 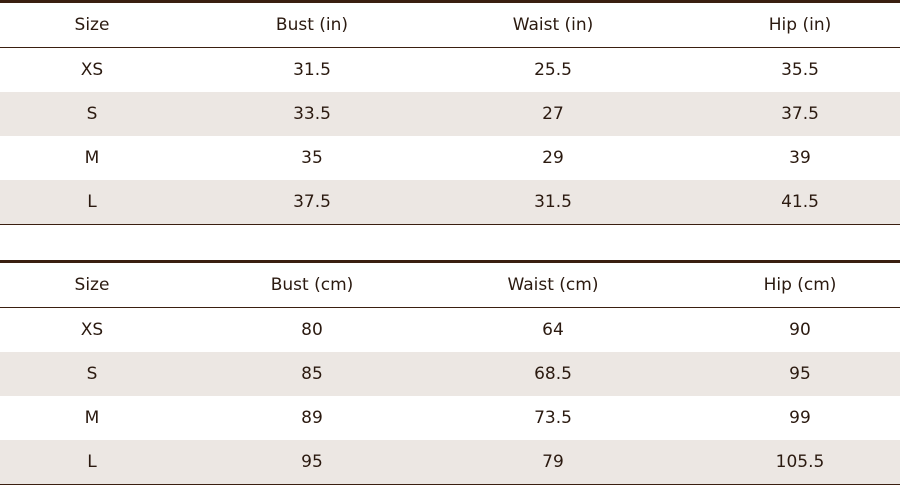 I want to click on column-header: Hip (cm), so click(x=800, y=285).